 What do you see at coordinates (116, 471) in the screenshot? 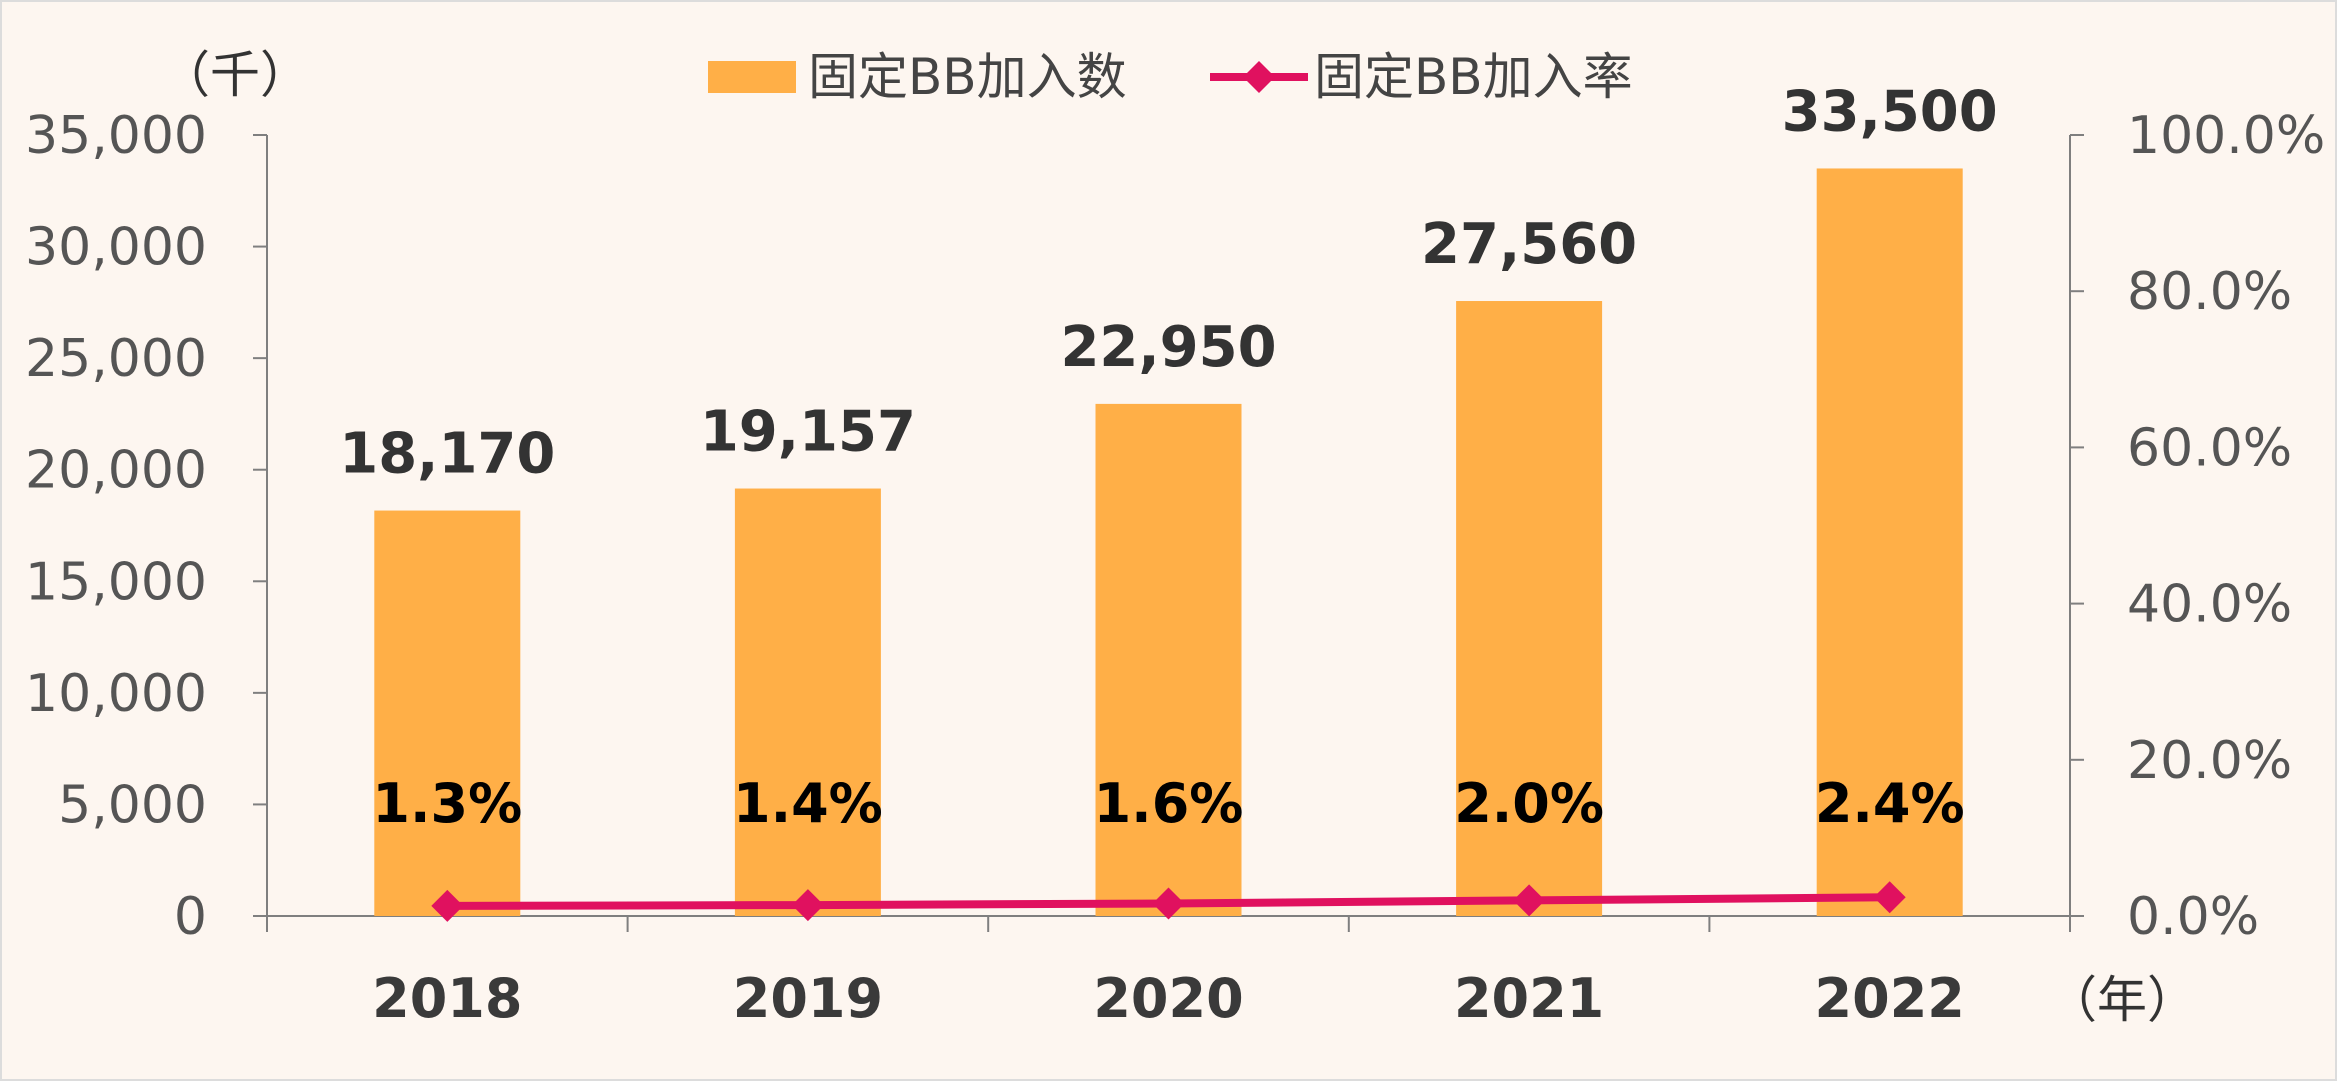
I see `y-axis-left-tick-label: 20,000` at bounding box center [116, 471].